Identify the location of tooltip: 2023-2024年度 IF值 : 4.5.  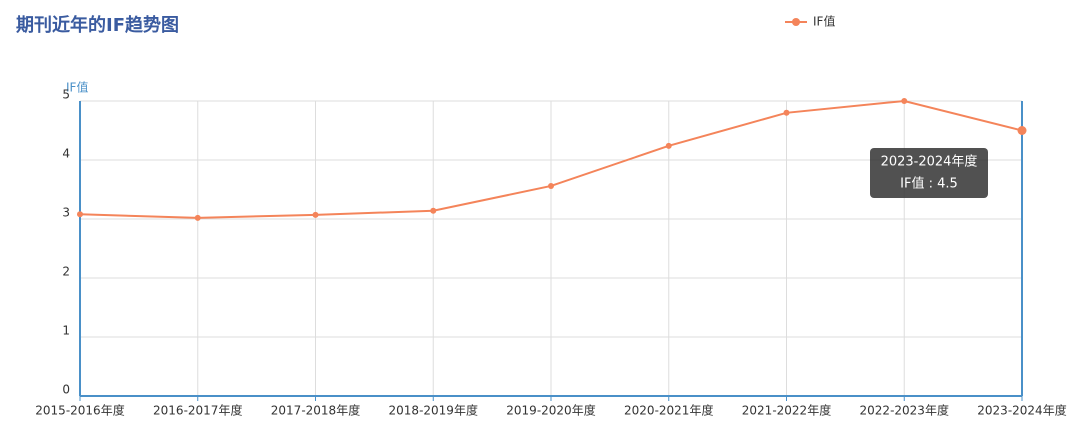
(929, 173).